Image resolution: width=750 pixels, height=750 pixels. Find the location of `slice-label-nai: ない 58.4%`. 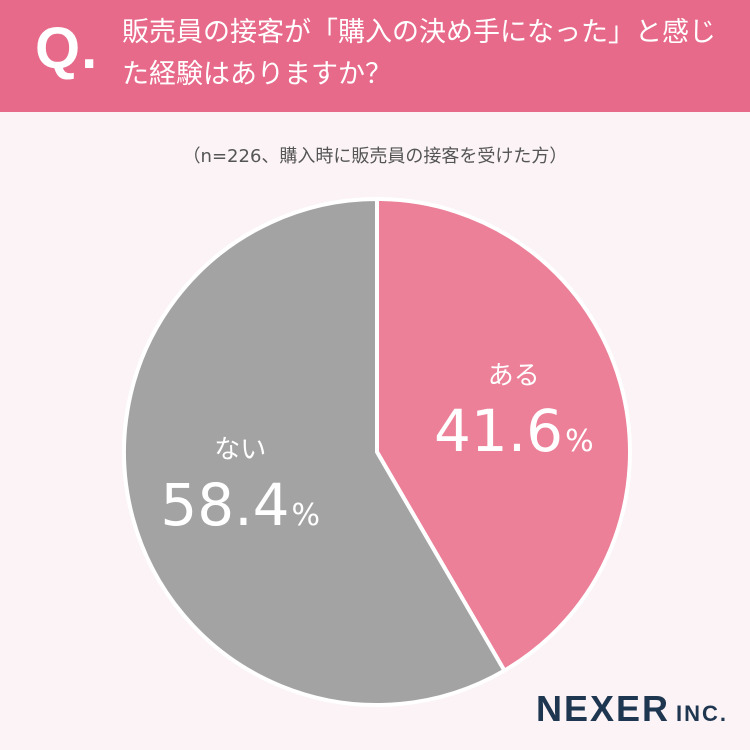

slice-label-nai: ない 58.4% is located at coordinates (240, 492).